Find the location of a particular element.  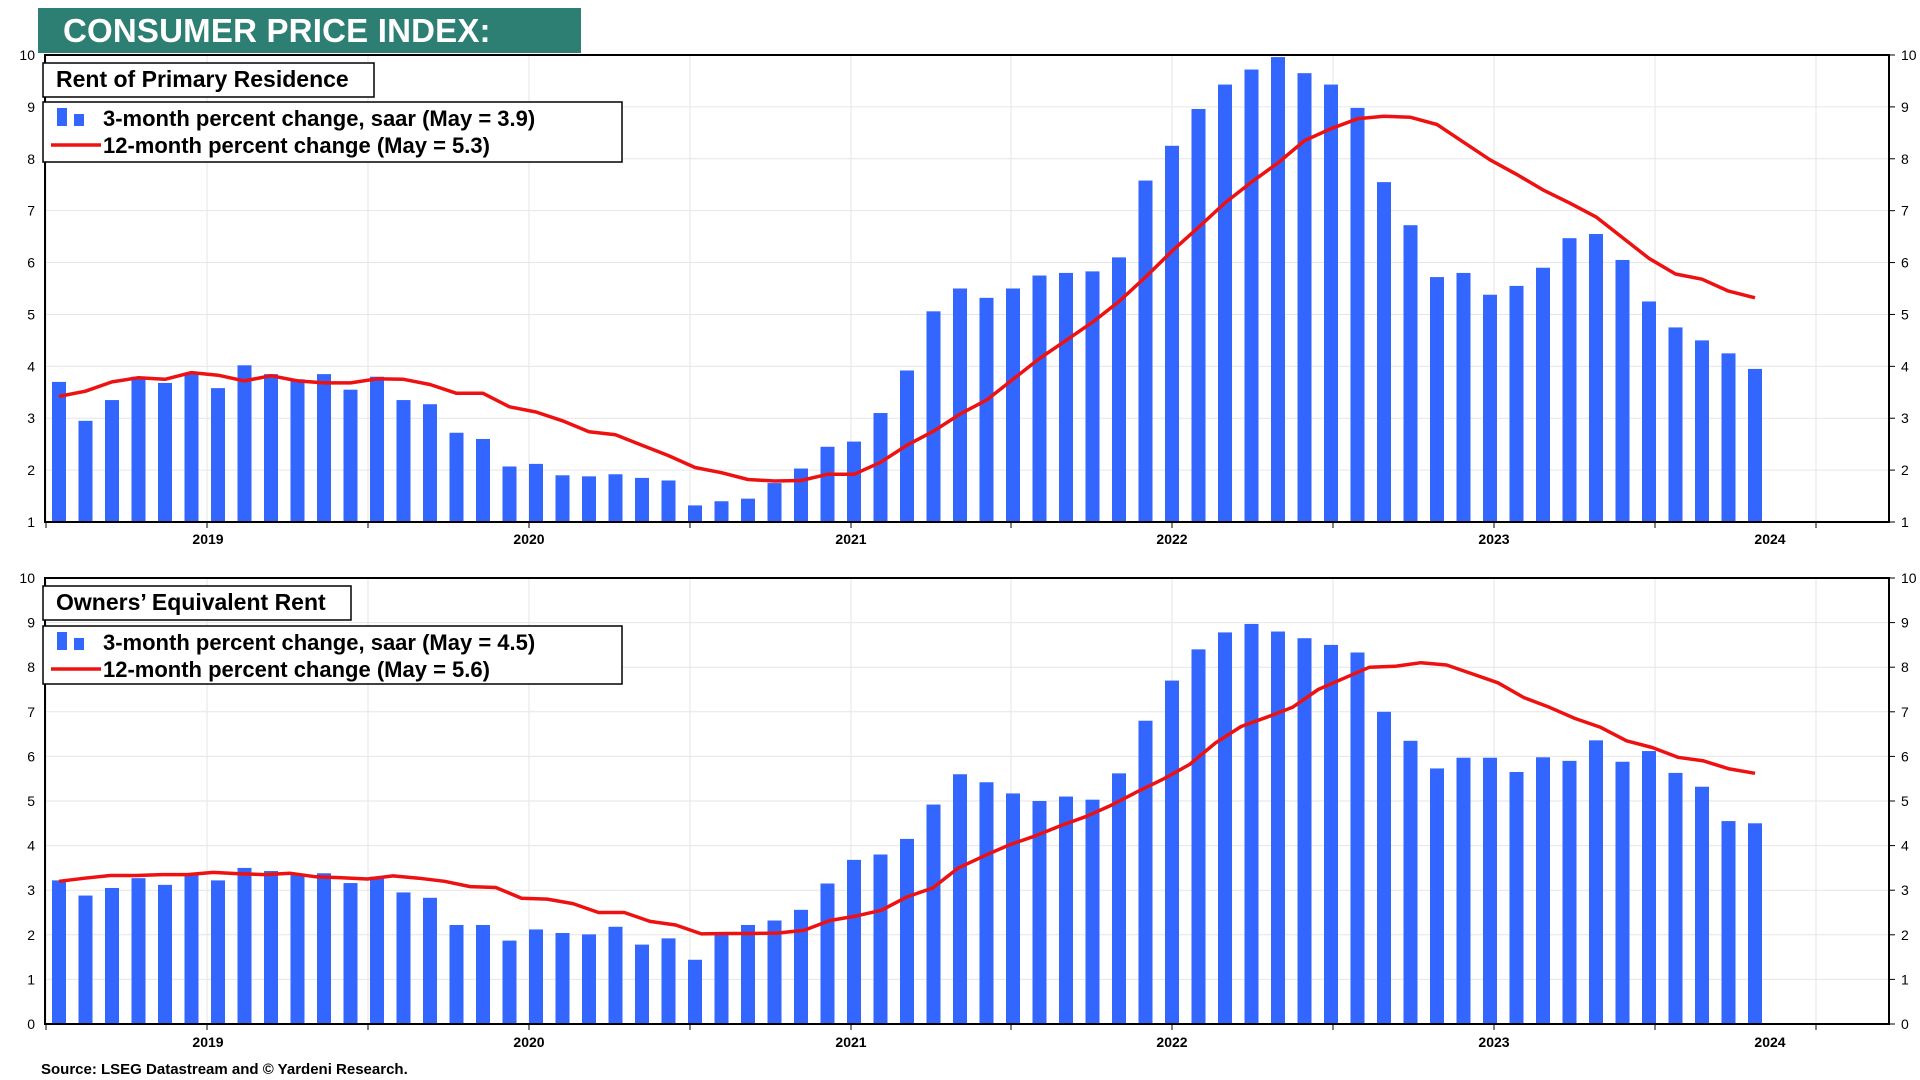

legend-label-line: 12-month percent change (May = 5.3) is located at coordinates (296, 145).